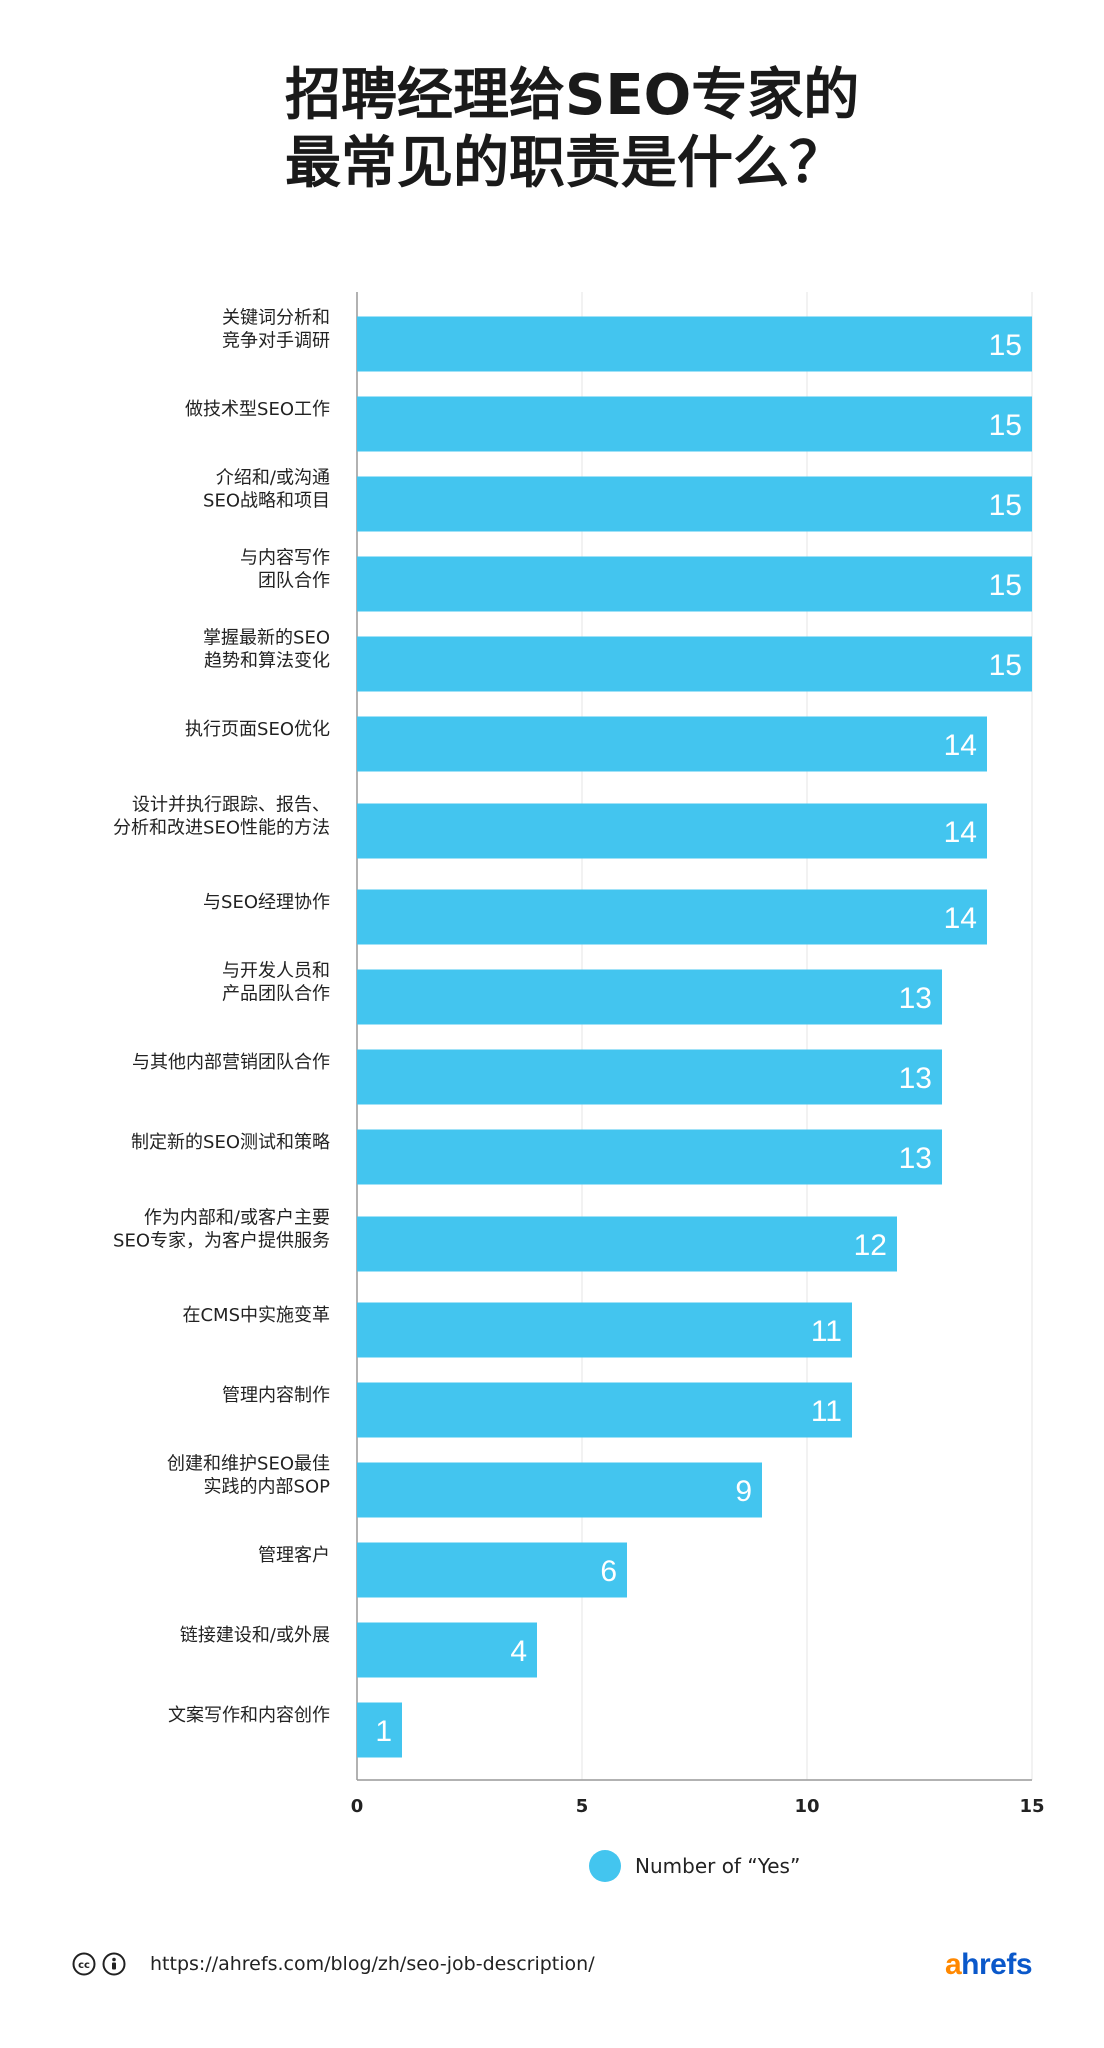 The image size is (1104, 2048). I want to click on category-label-2: 做技术型SEO工作, so click(257, 409).